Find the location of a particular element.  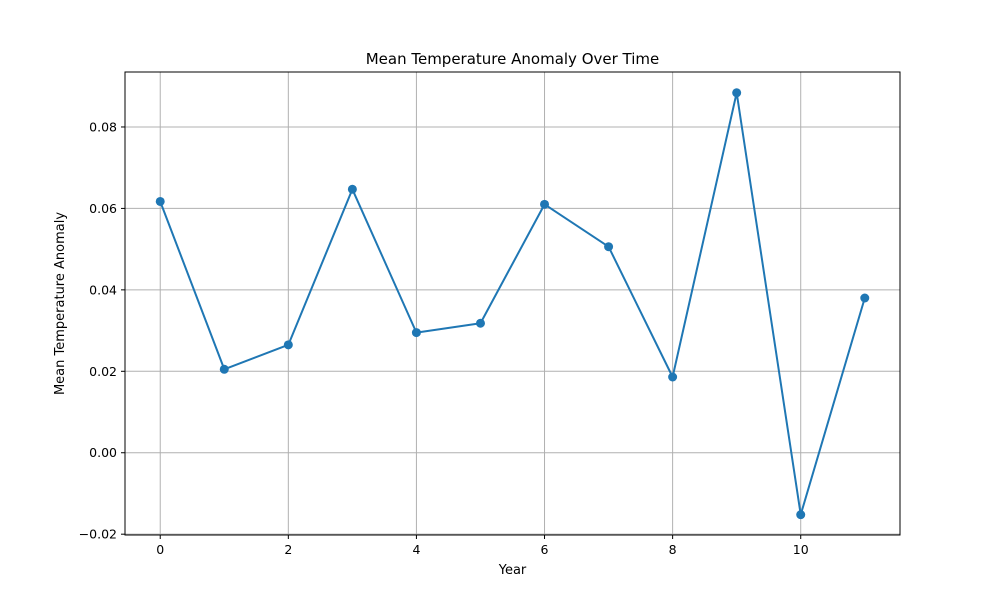

x-tick-label: 2 is located at coordinates (288, 549).